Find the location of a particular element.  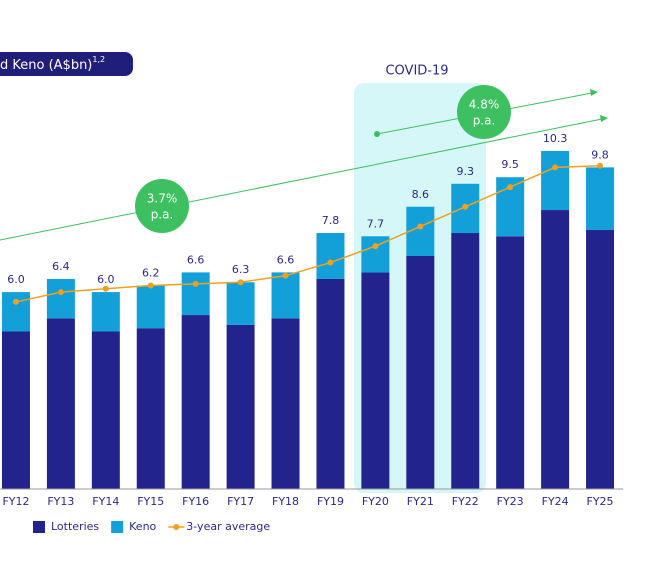

x-tick-label: FY13 is located at coordinates (60, 501).